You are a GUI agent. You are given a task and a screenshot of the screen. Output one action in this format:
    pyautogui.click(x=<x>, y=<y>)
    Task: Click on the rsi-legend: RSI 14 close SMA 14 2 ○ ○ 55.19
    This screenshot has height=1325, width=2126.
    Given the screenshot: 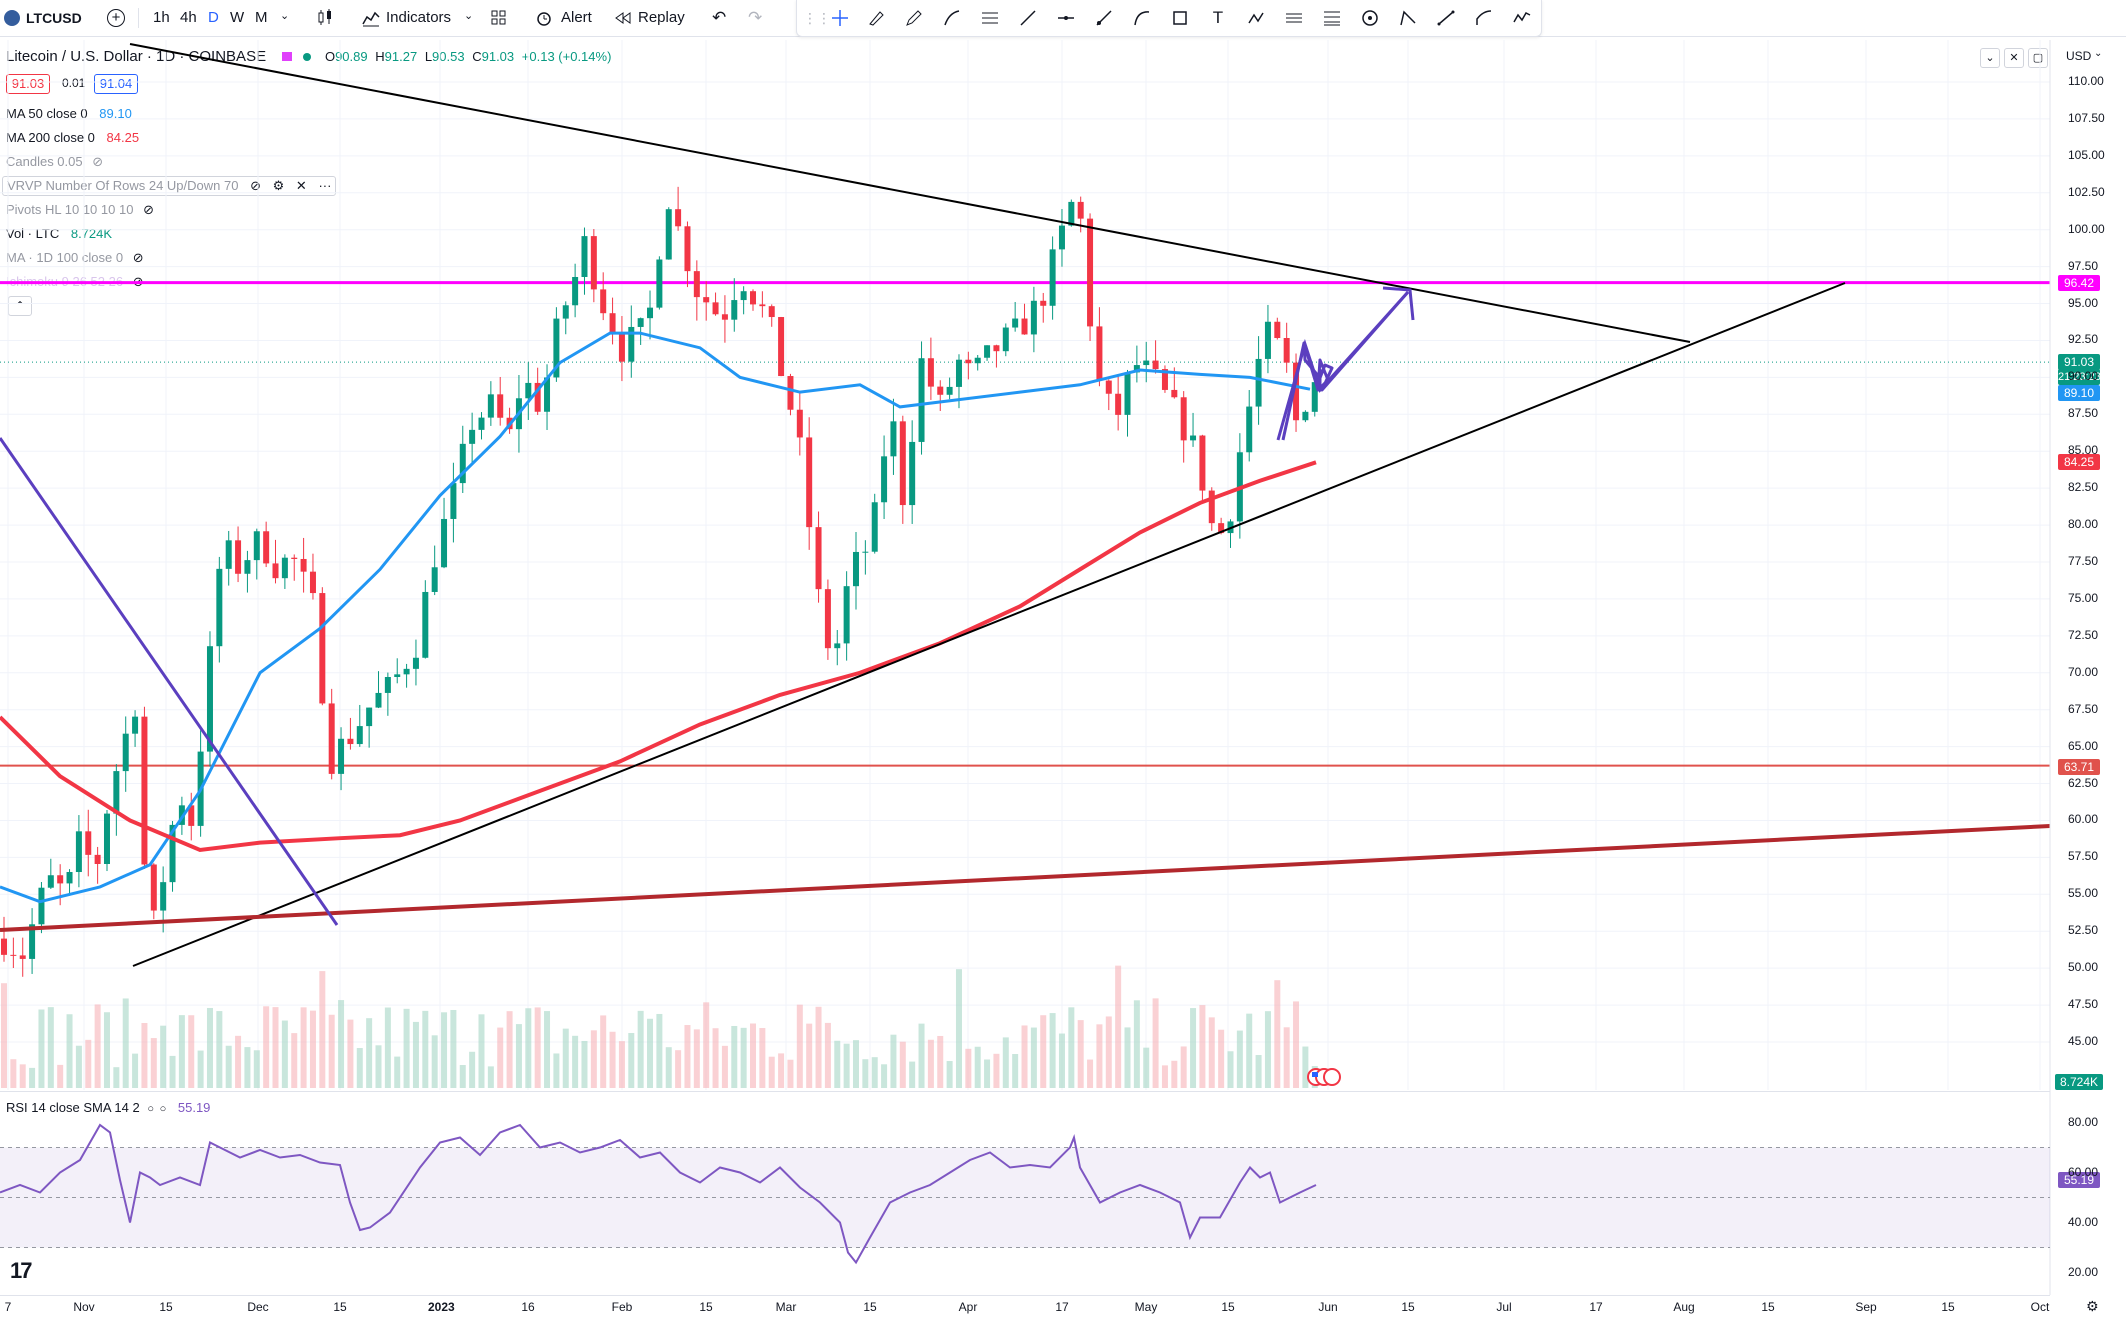 What is the action you would take?
    pyautogui.click(x=108, y=1107)
    